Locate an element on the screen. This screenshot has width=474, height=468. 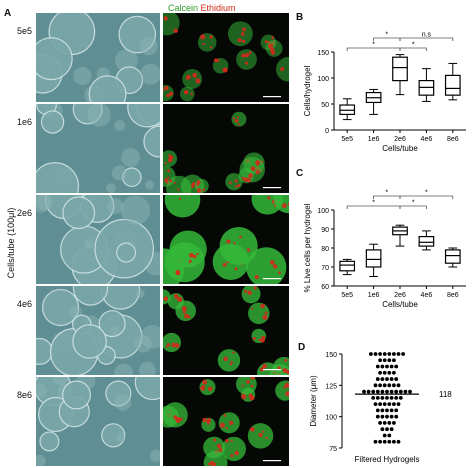
chart-b-y-axis-label: Cells/hydrogel is located at coordinates (307, 90).